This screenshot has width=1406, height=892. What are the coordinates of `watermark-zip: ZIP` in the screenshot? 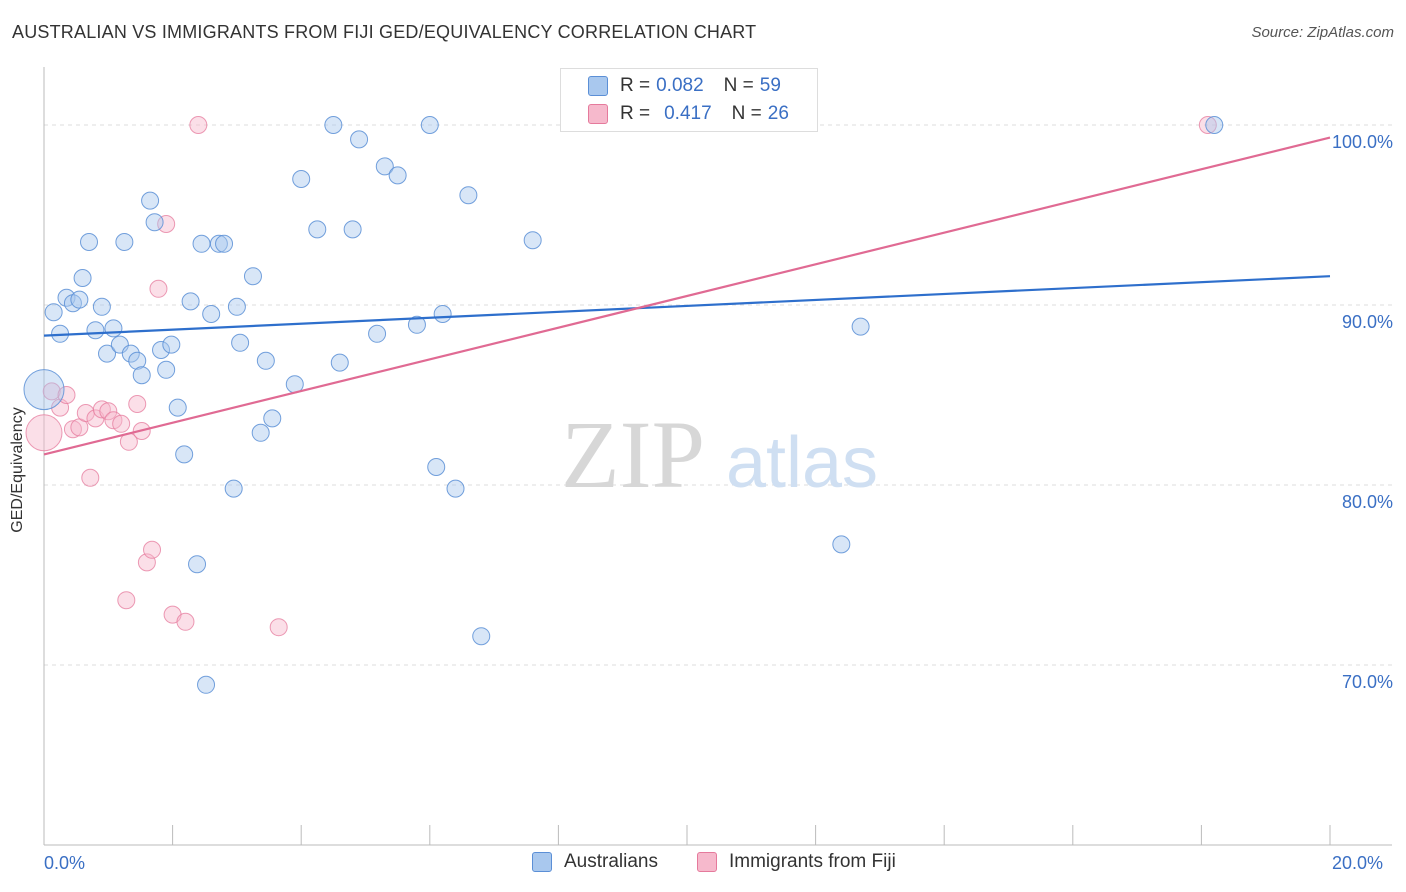 It's located at (633, 454).